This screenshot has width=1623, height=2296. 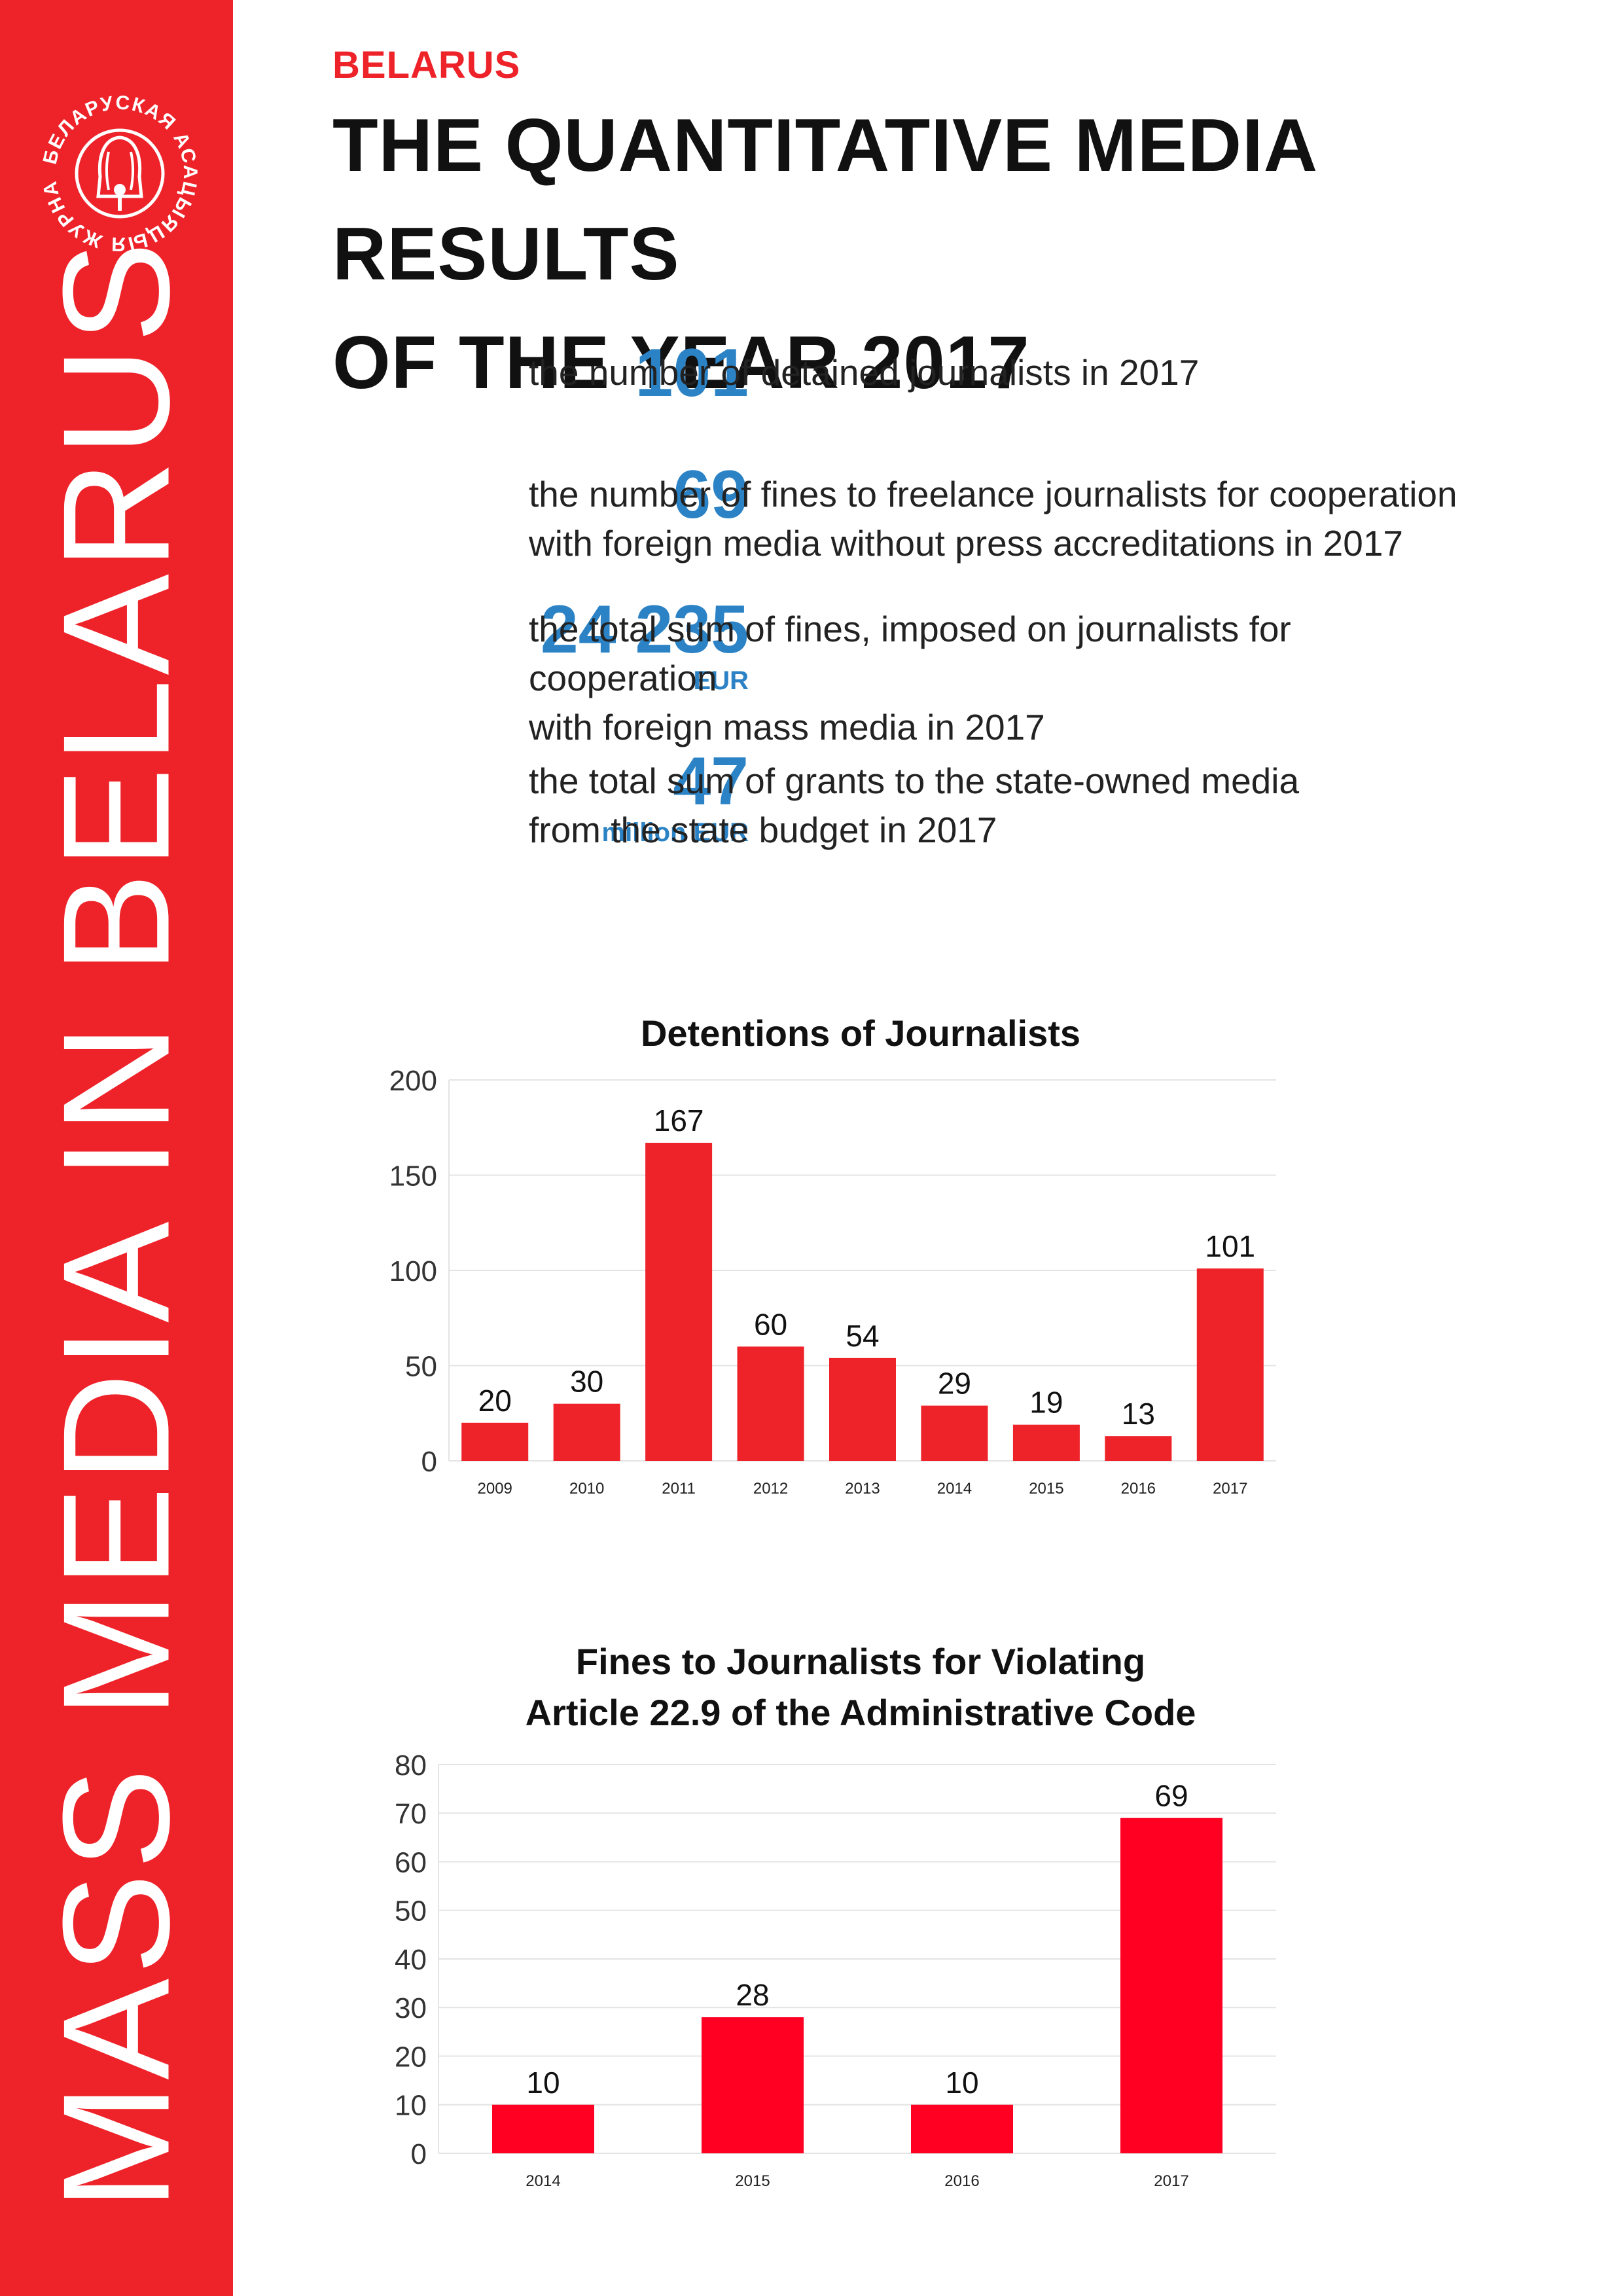 What do you see at coordinates (763, 830) in the screenshot?
I see `stat-description-line: from the state budget in 2017` at bounding box center [763, 830].